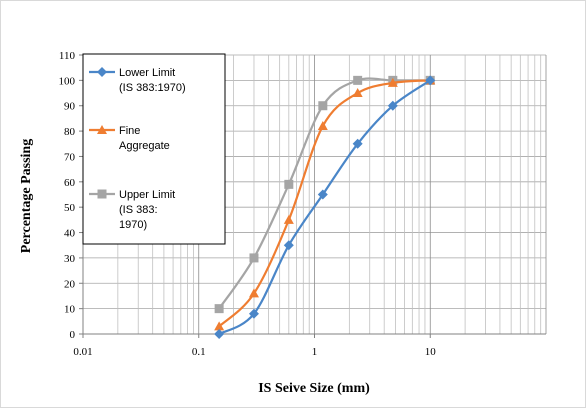 The image size is (586, 408). What do you see at coordinates (70, 259) in the screenshot?
I see `y-tick-label: 30` at bounding box center [70, 259].